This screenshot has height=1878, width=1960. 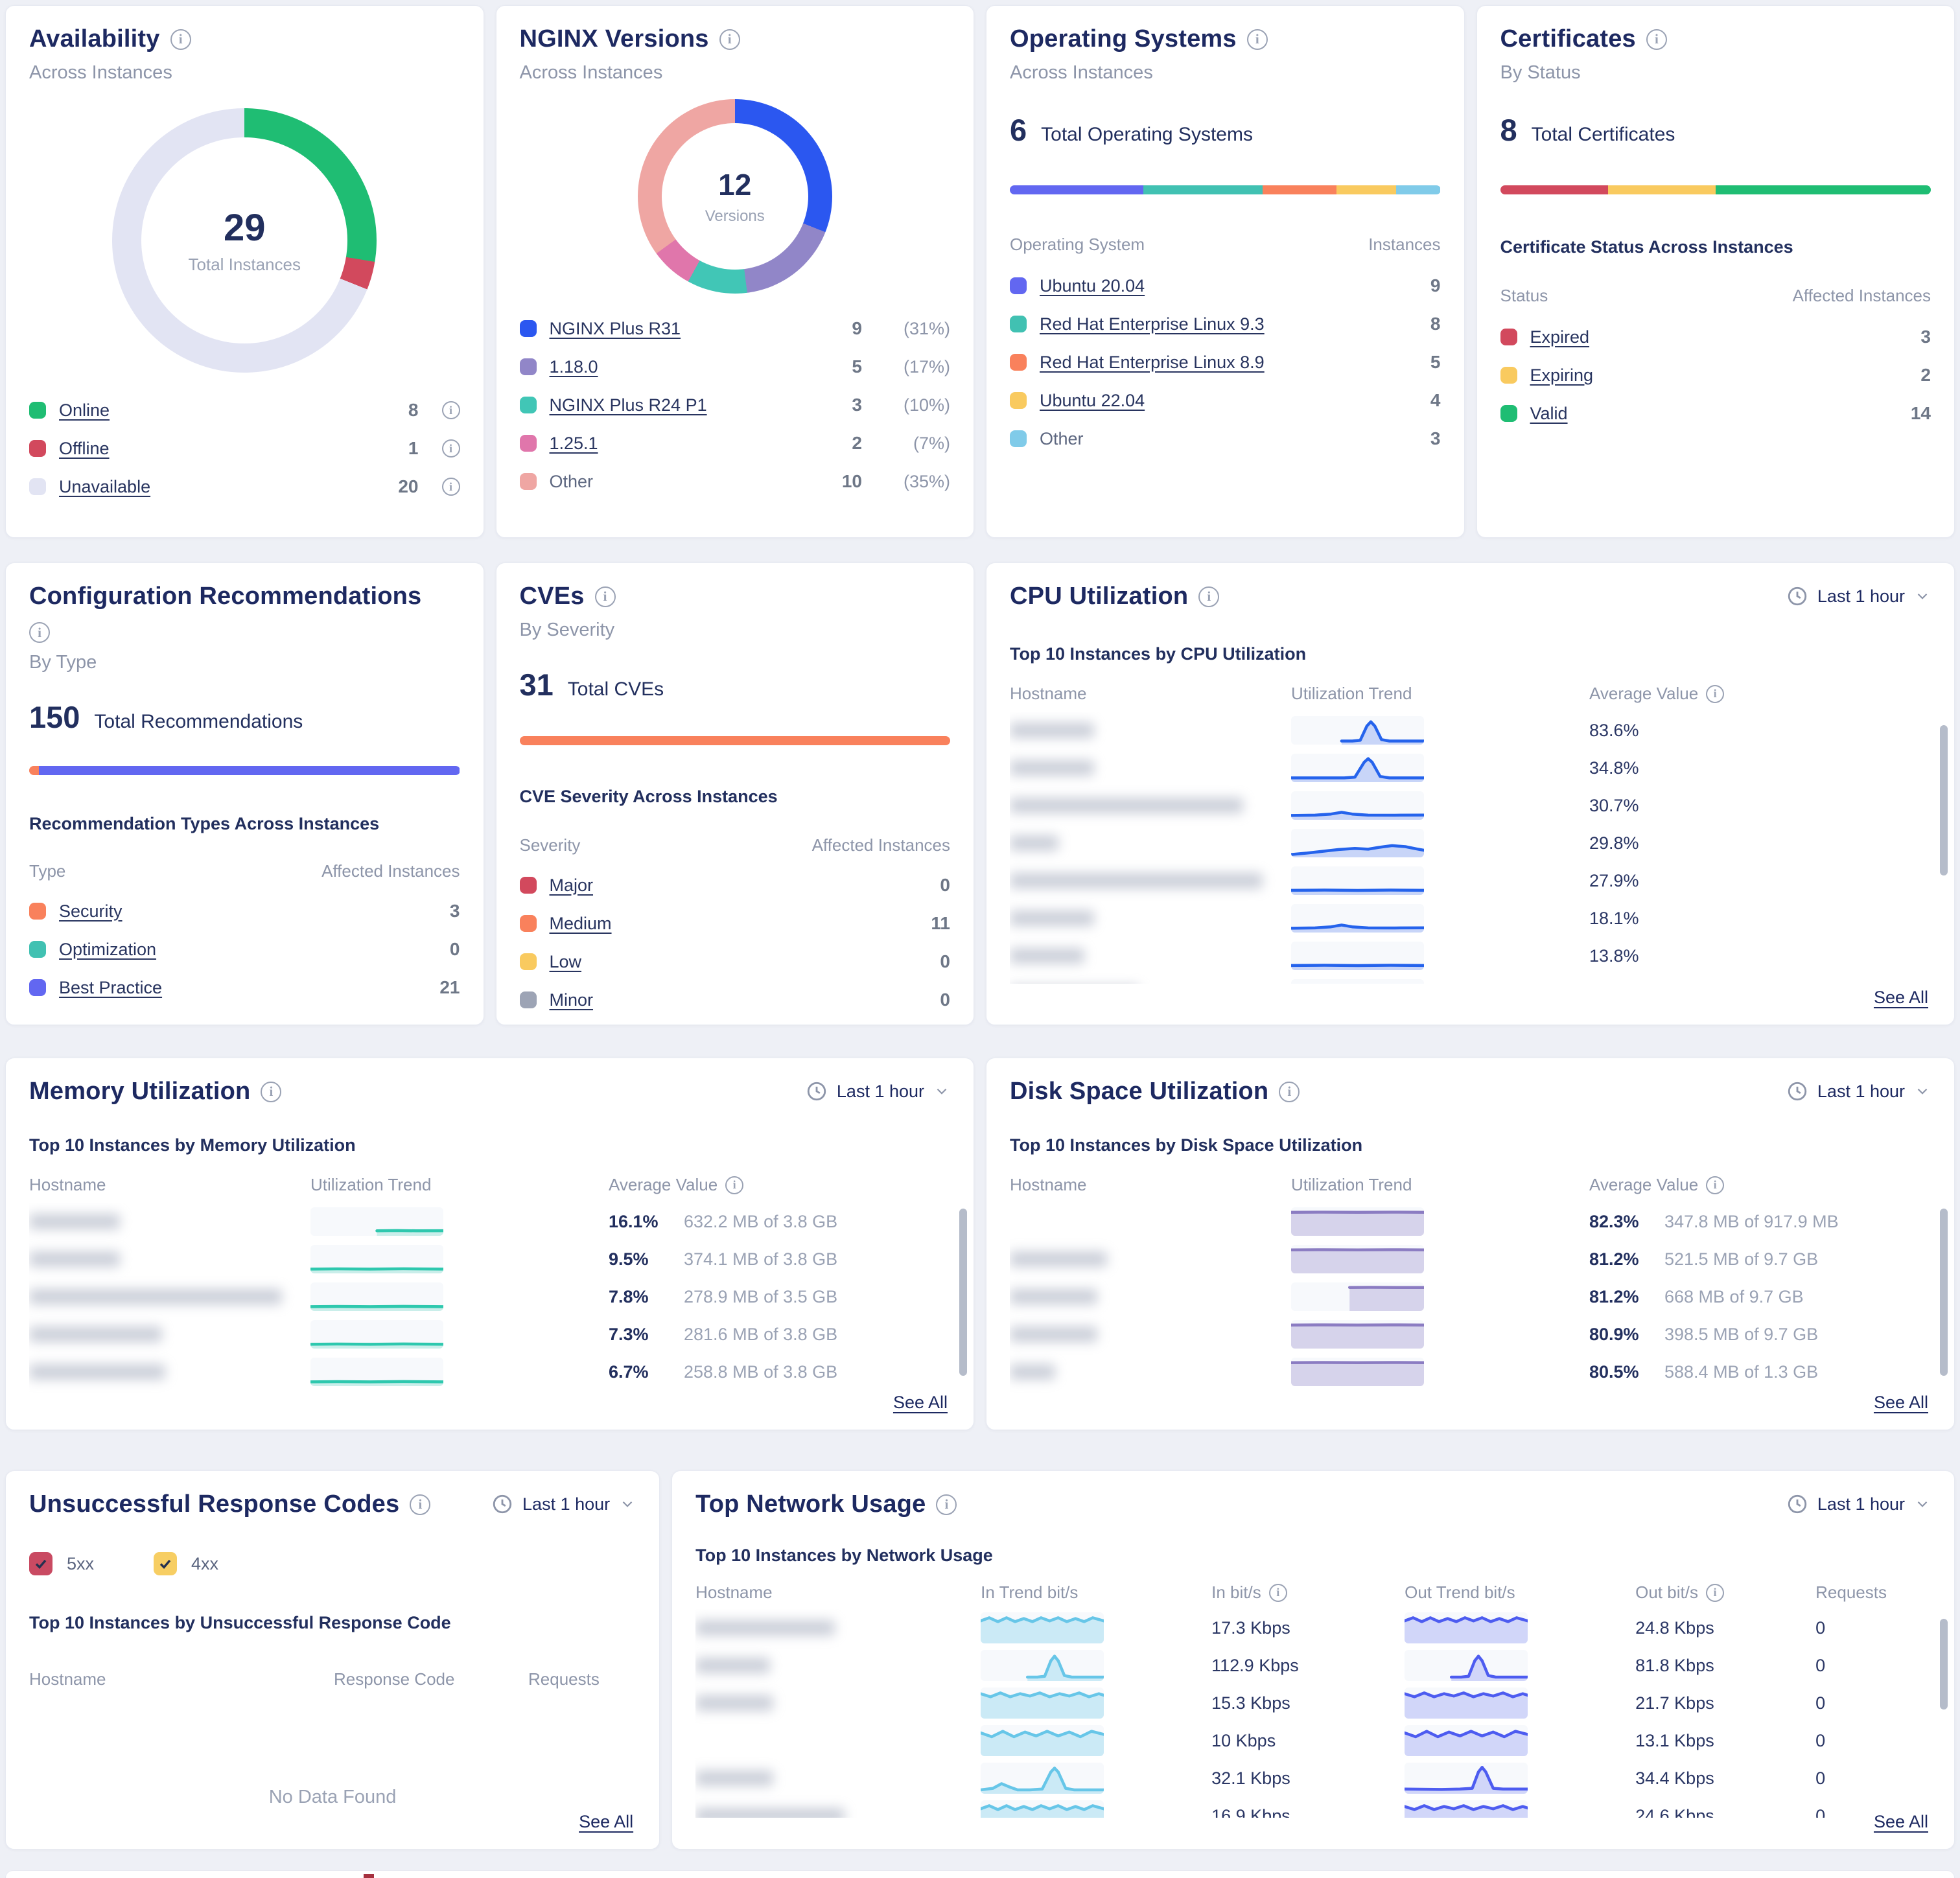 I want to click on network-see-all-link: See All, so click(x=1901, y=1821).